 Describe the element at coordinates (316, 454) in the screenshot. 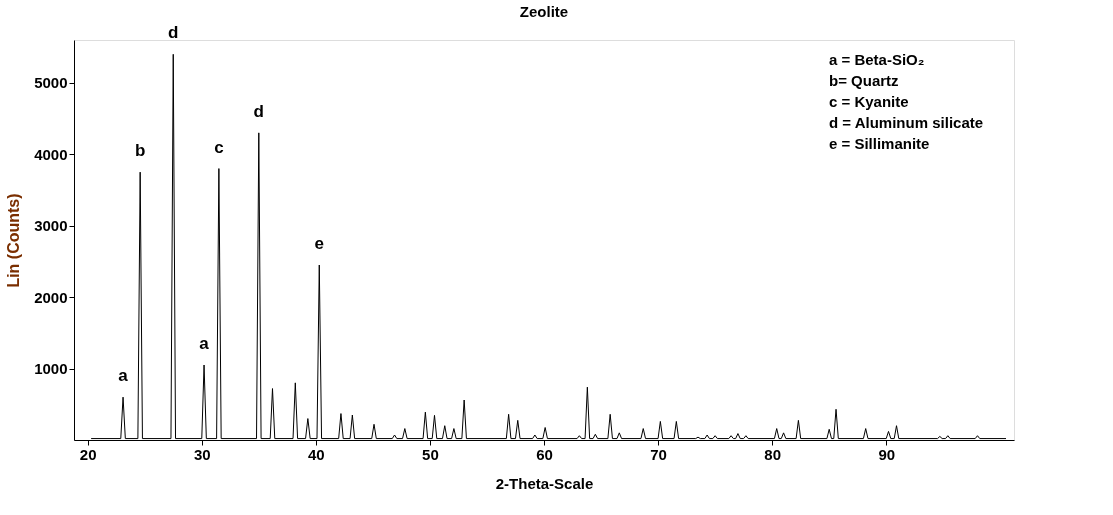

I see `x-tick-label: 40` at that location.